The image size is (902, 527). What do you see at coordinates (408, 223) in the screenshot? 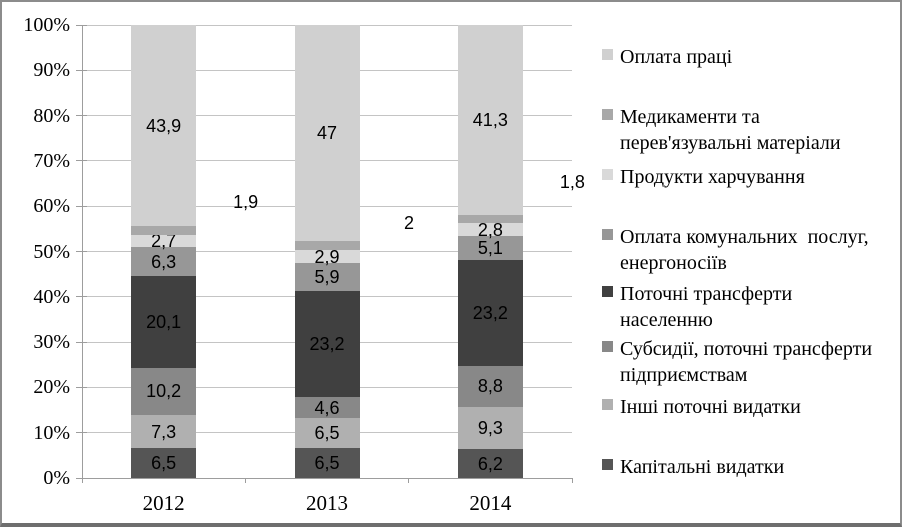
I see `outside-data-label: 2` at bounding box center [408, 223].